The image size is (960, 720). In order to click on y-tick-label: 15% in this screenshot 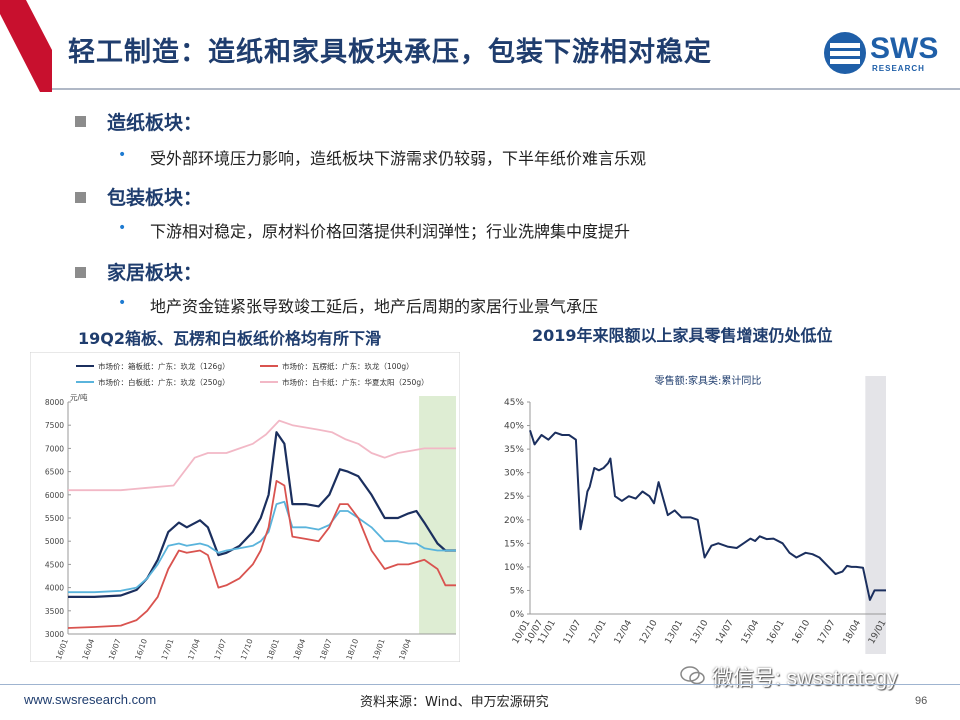, I will do `click(514, 544)`.